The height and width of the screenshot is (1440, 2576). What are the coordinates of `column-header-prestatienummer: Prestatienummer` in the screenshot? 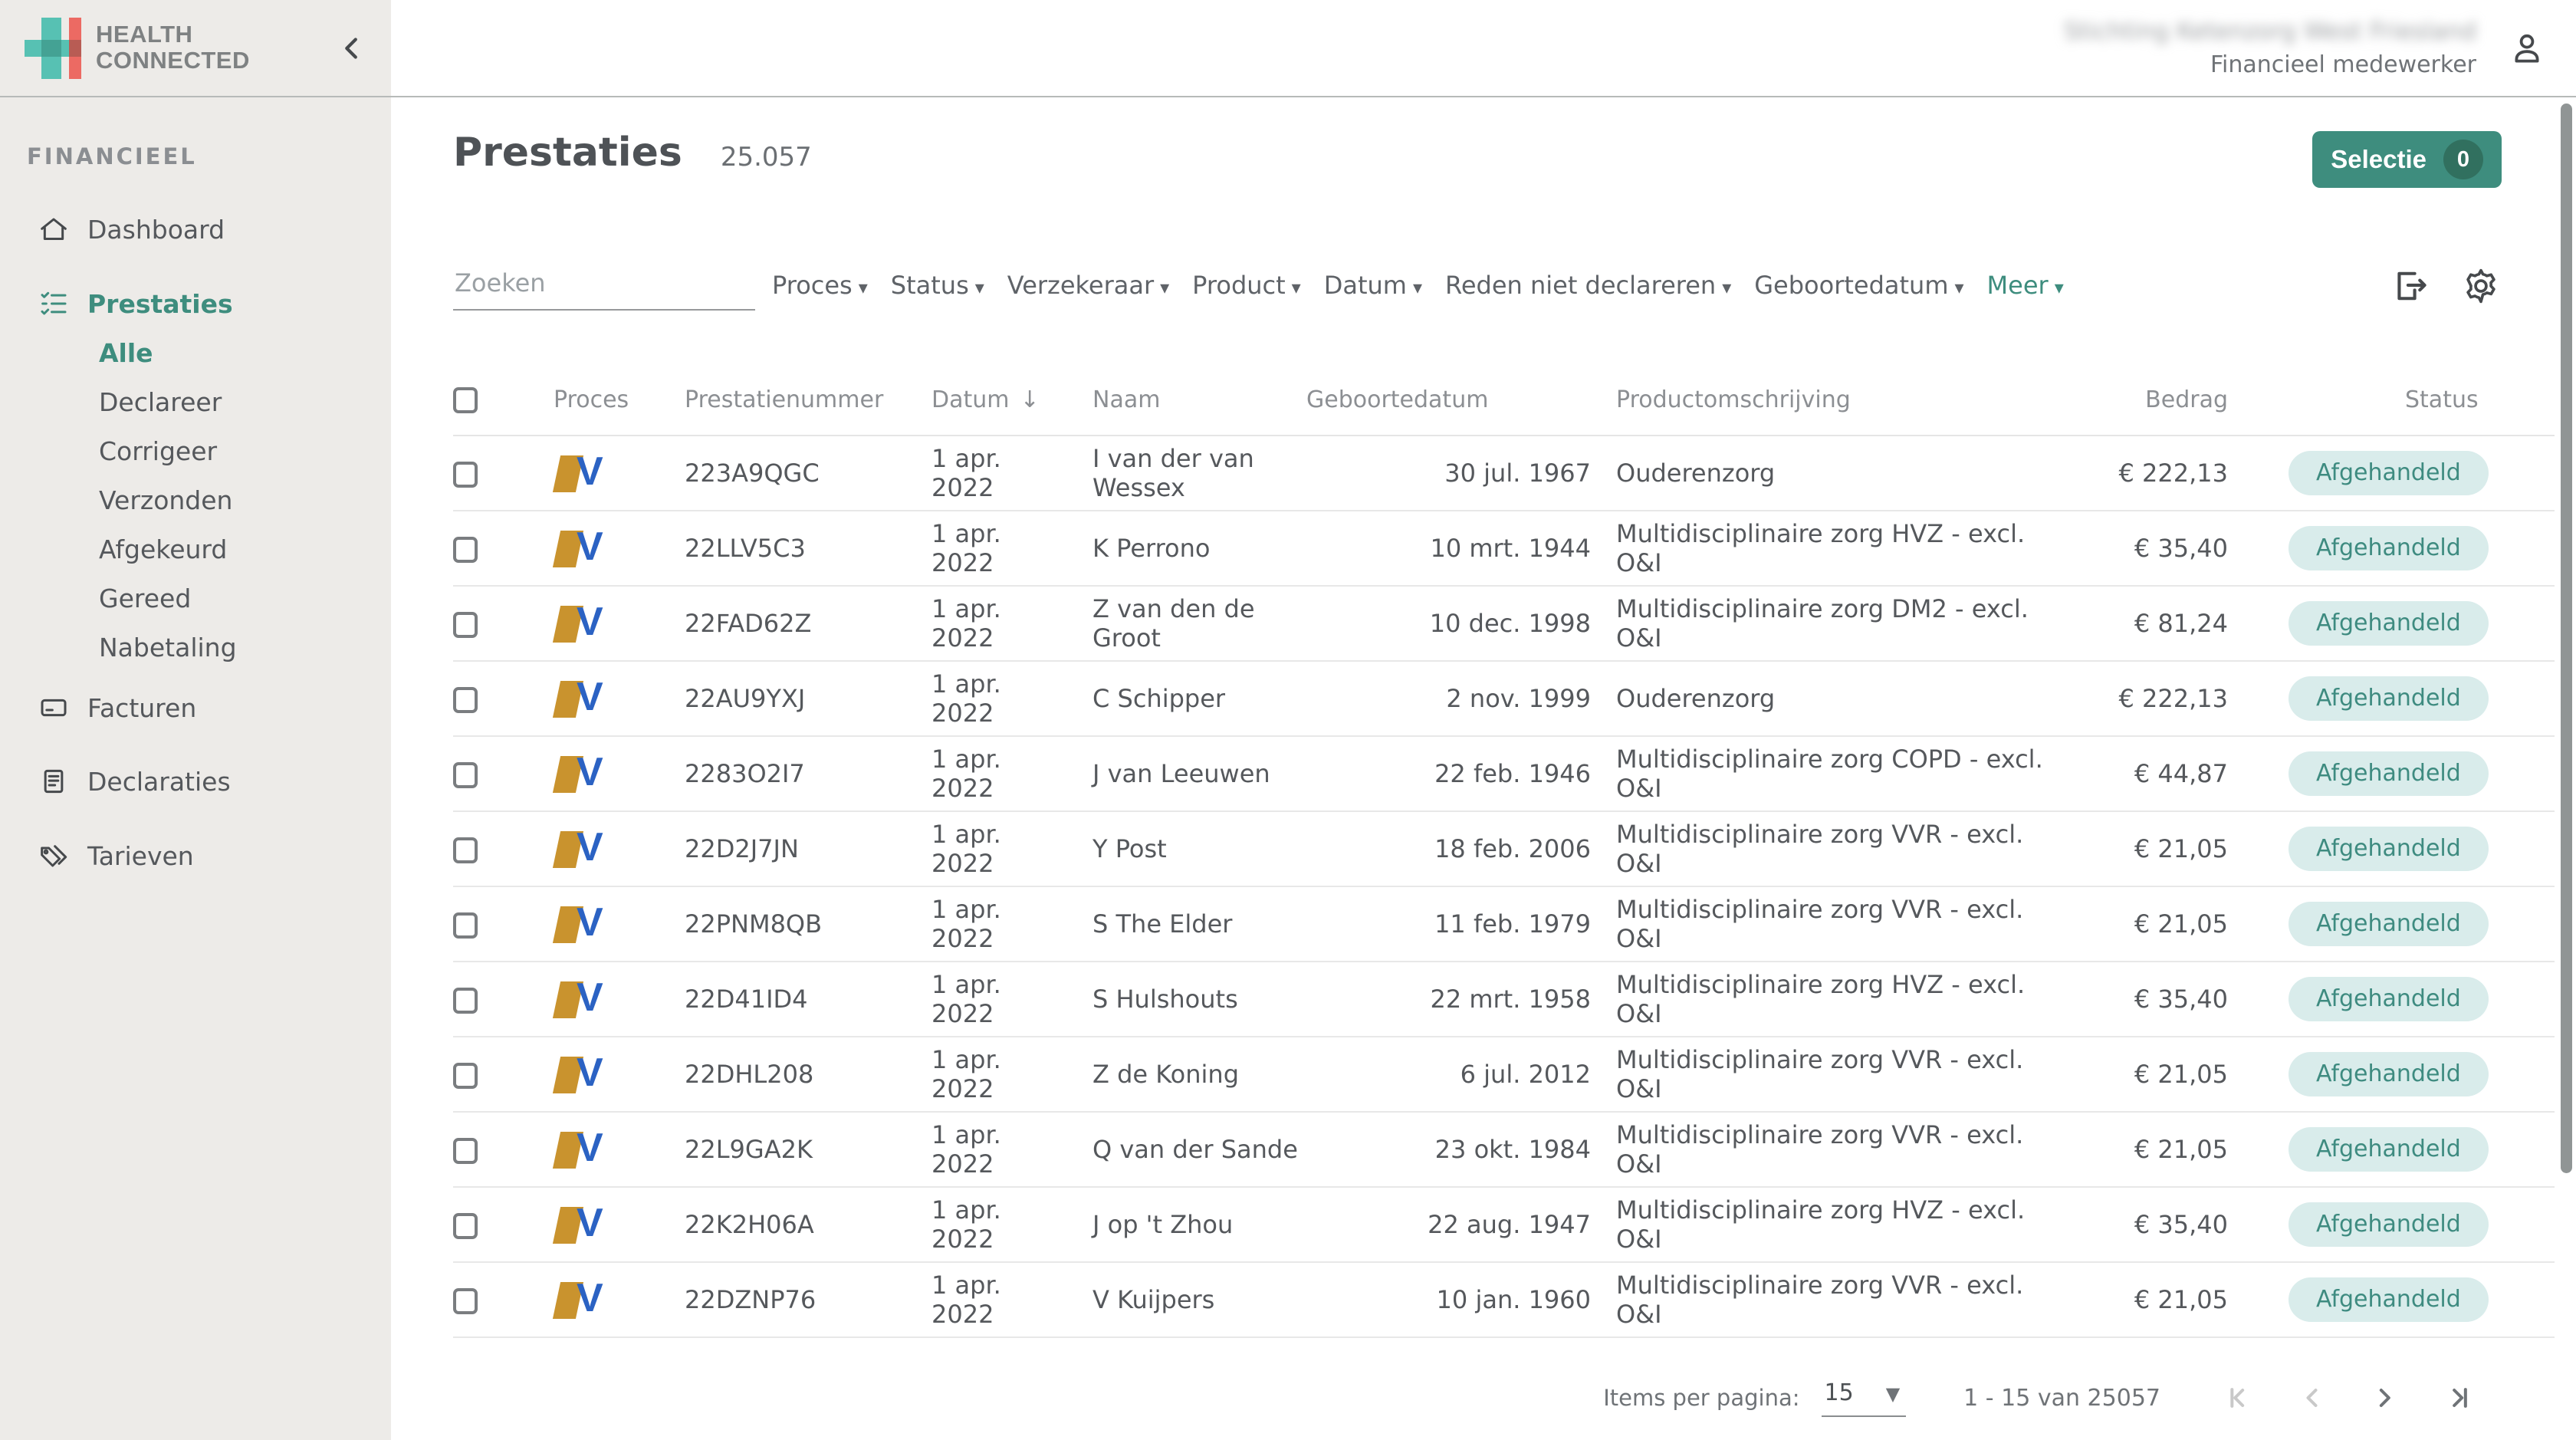 It's located at (784, 400).